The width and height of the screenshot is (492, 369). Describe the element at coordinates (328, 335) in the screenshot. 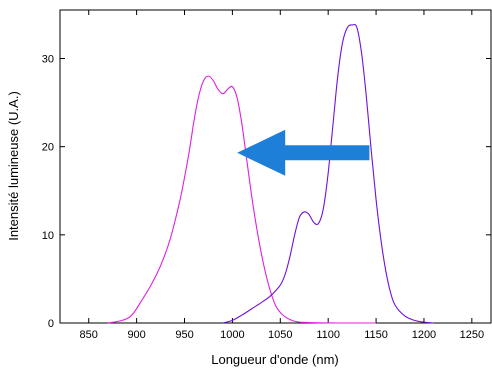

I see `x-tick-label: 1100` at that location.